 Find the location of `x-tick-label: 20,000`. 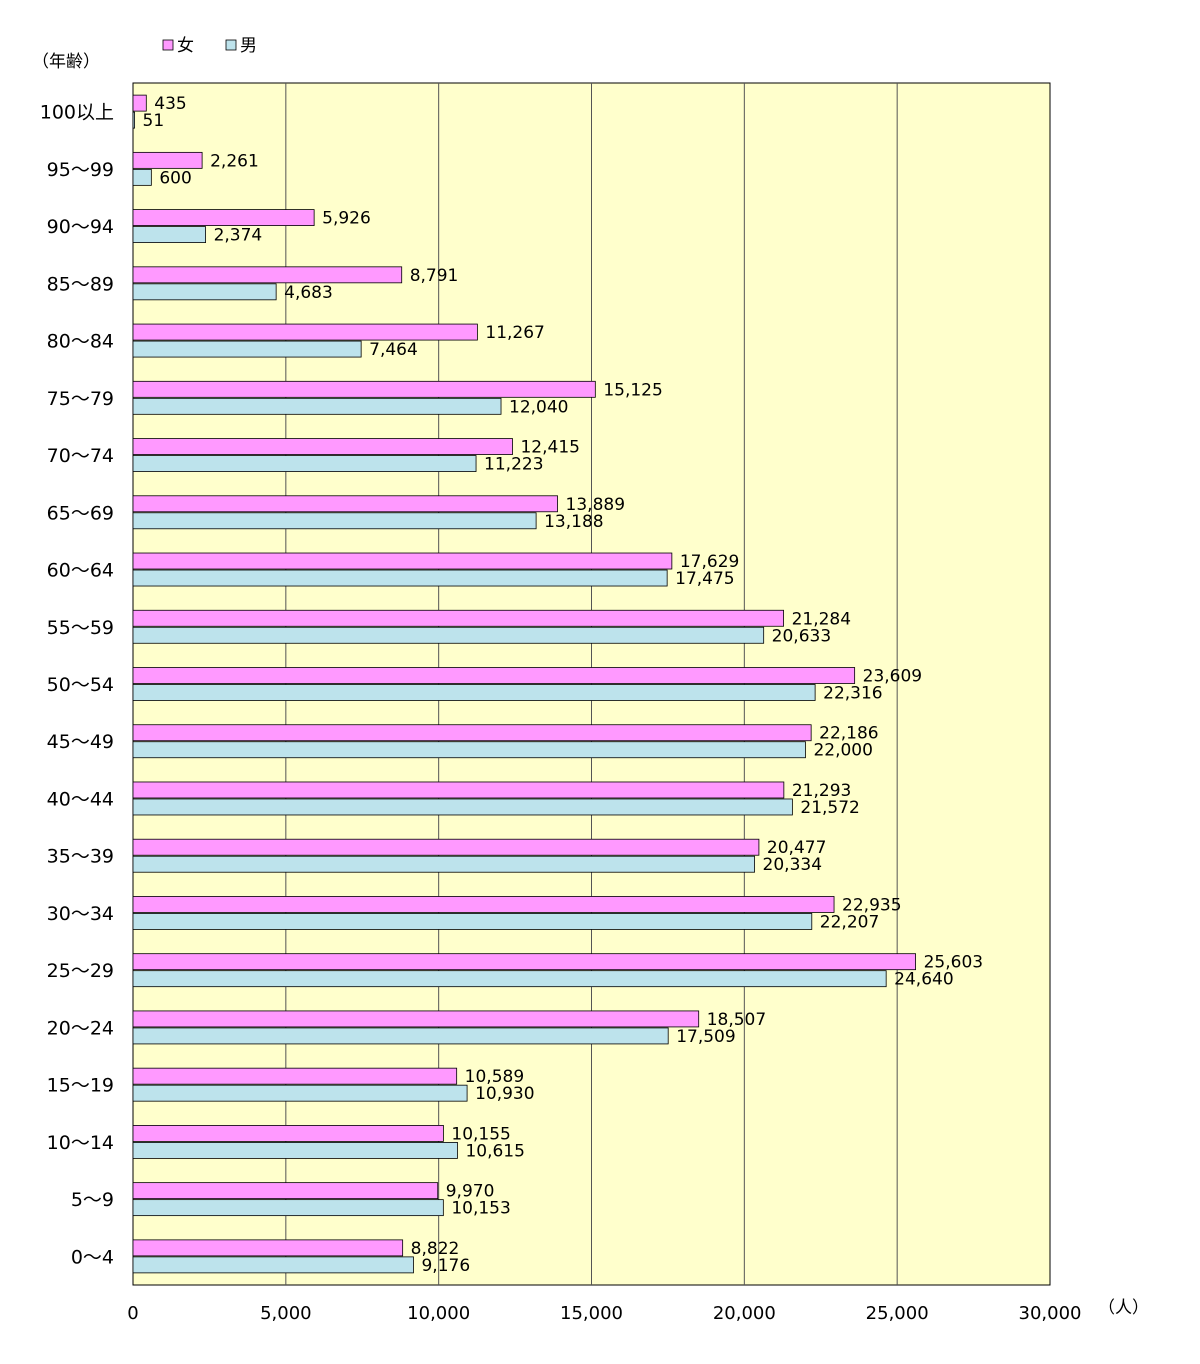

x-tick-label: 20,000 is located at coordinates (744, 1313).